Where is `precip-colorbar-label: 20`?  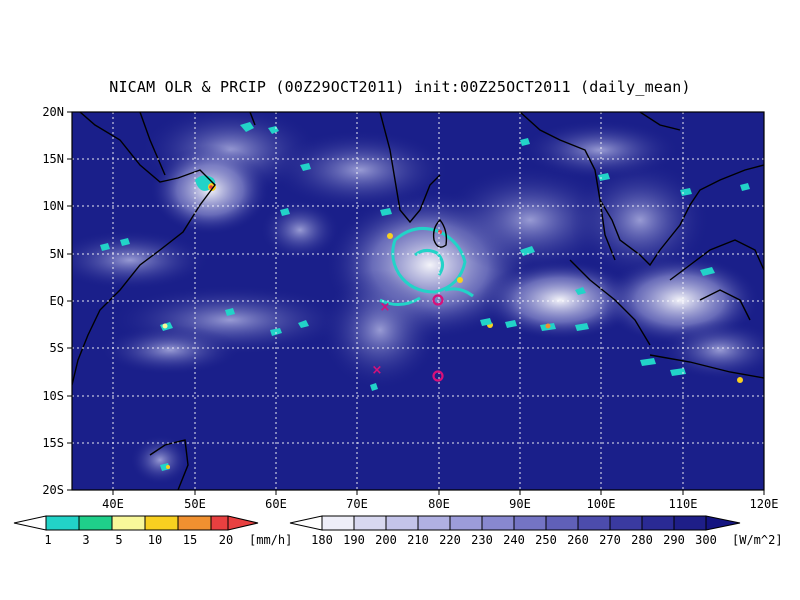 precip-colorbar-label: 20 is located at coordinates (226, 540).